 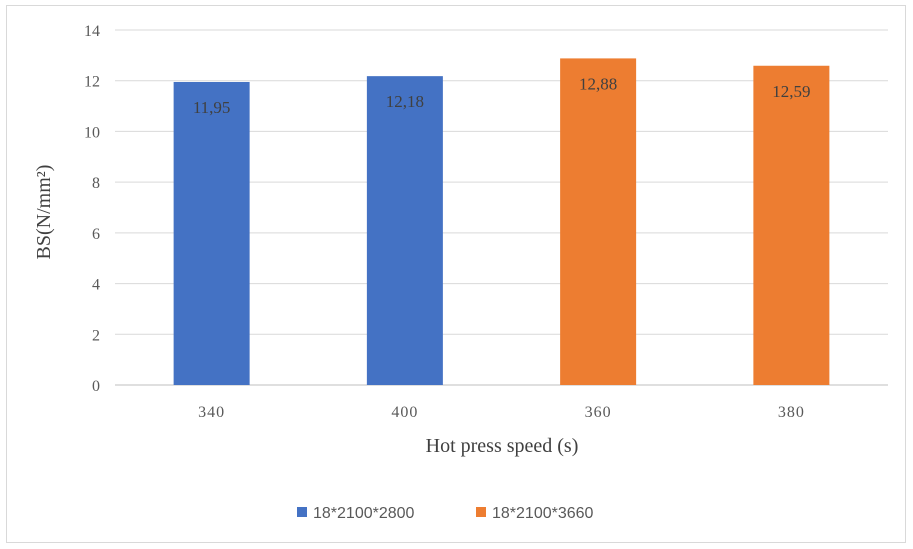 What do you see at coordinates (92, 209) in the screenshot?
I see `y-axis-ticks: 0 2 4 6 8 10 12 14` at bounding box center [92, 209].